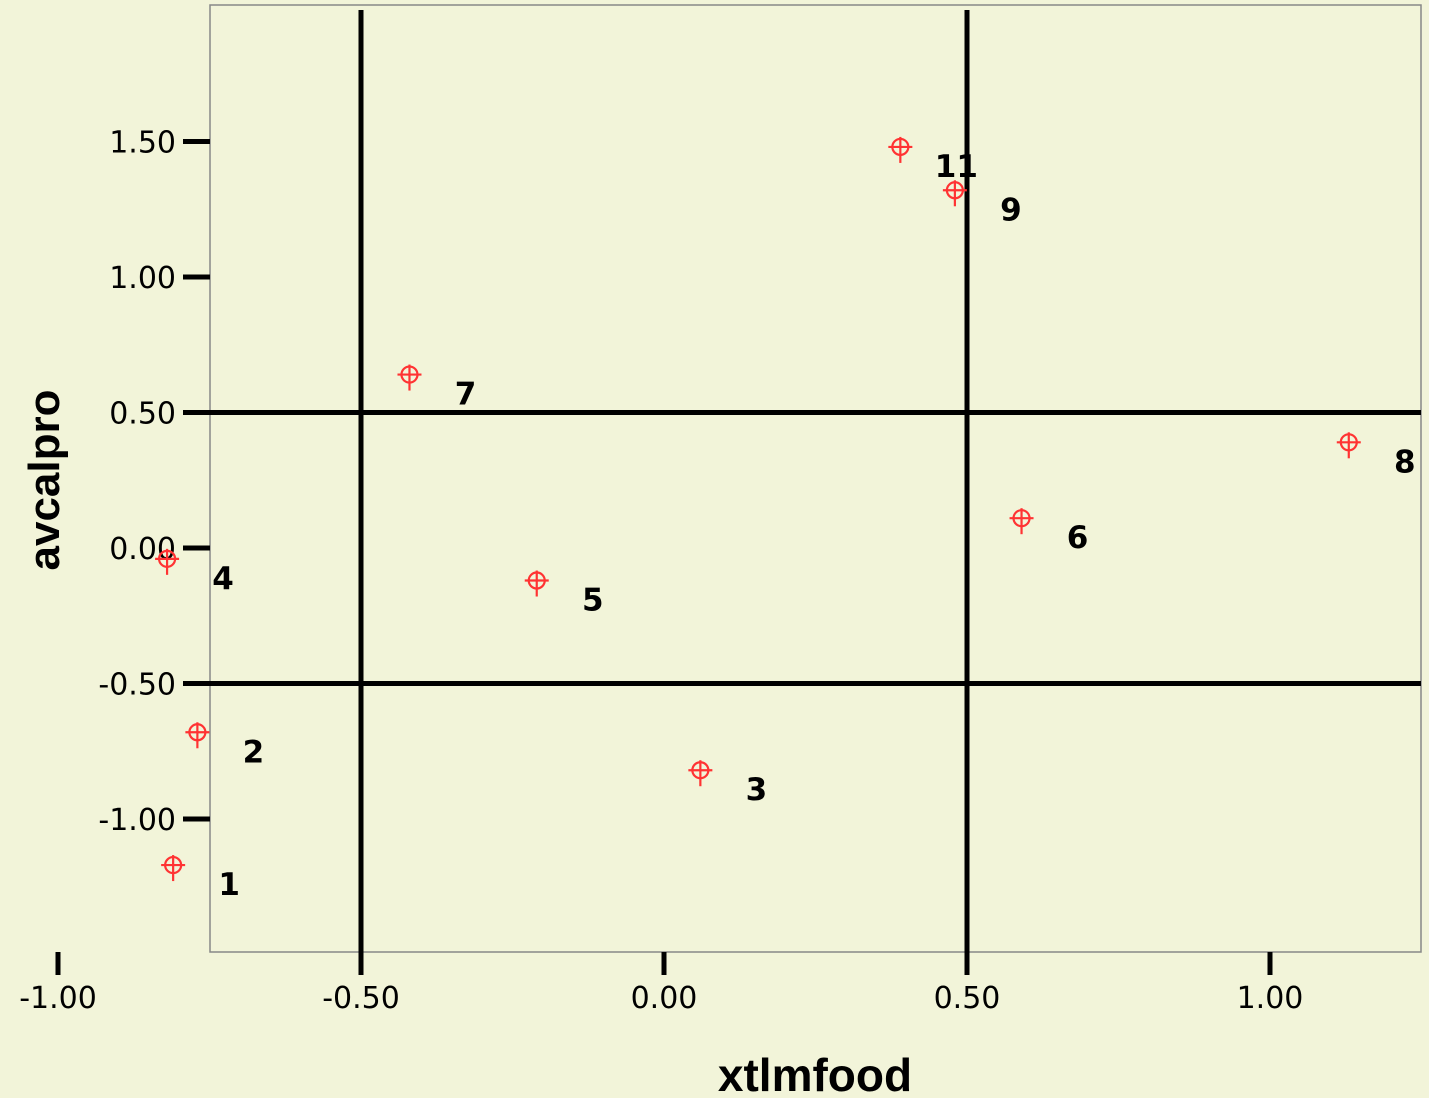 The image size is (1429, 1098). What do you see at coordinates (154, 482) in the screenshot?
I see `y-axis: -1.00 -0.50 0.00 0.50 1.00 1.50` at bounding box center [154, 482].